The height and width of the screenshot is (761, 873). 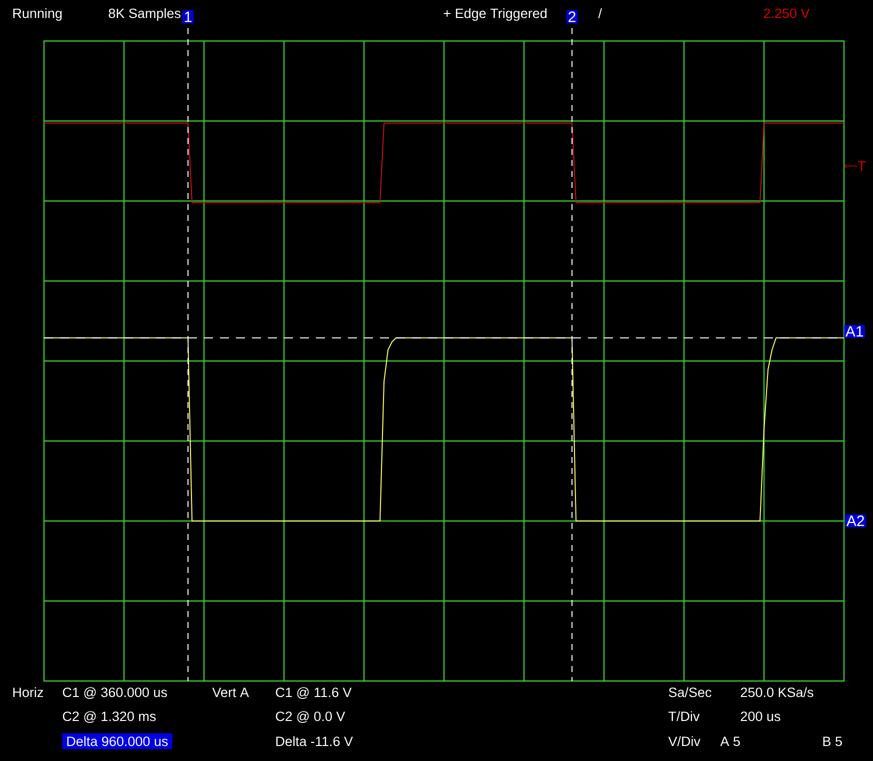 I want to click on text: A2, so click(x=855, y=521).